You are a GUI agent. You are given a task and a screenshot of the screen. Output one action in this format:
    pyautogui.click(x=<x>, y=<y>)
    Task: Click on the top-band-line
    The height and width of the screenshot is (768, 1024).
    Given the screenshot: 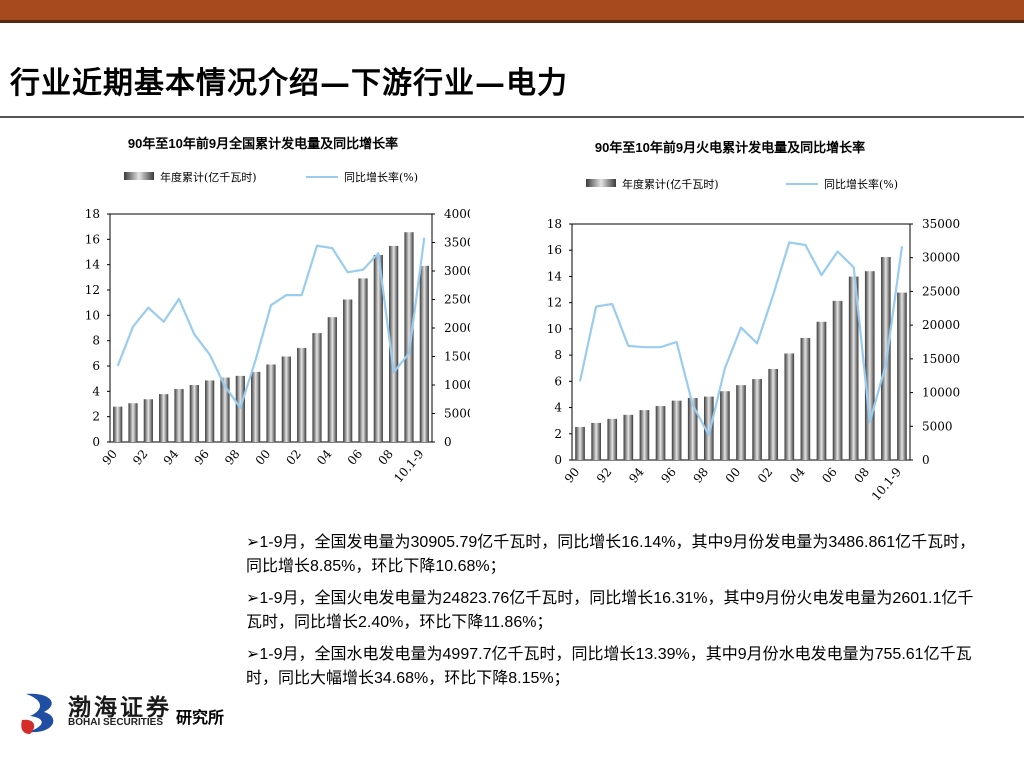 What is the action you would take?
    pyautogui.click(x=512, y=21)
    